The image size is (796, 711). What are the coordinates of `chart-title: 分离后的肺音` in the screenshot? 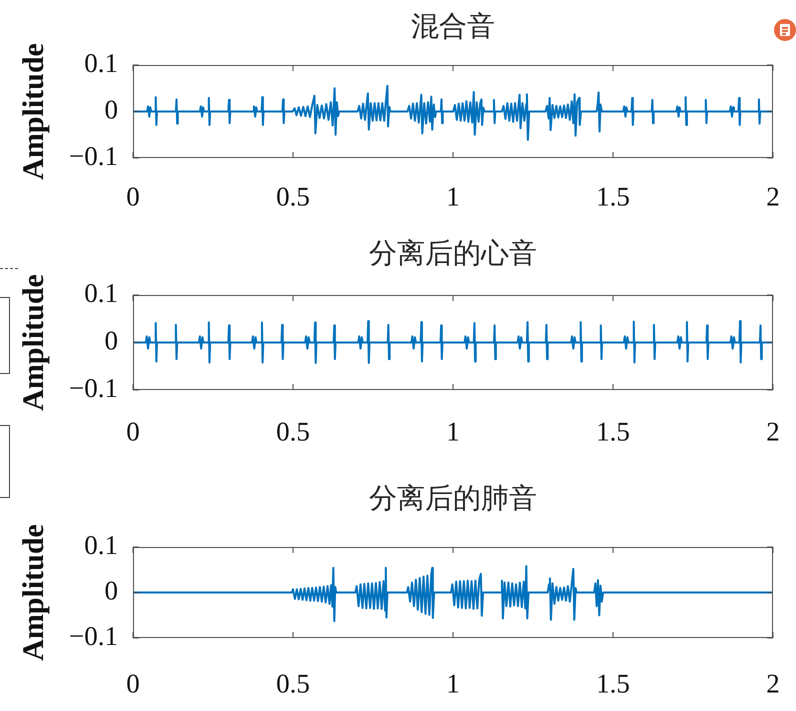 It's located at (453, 498).